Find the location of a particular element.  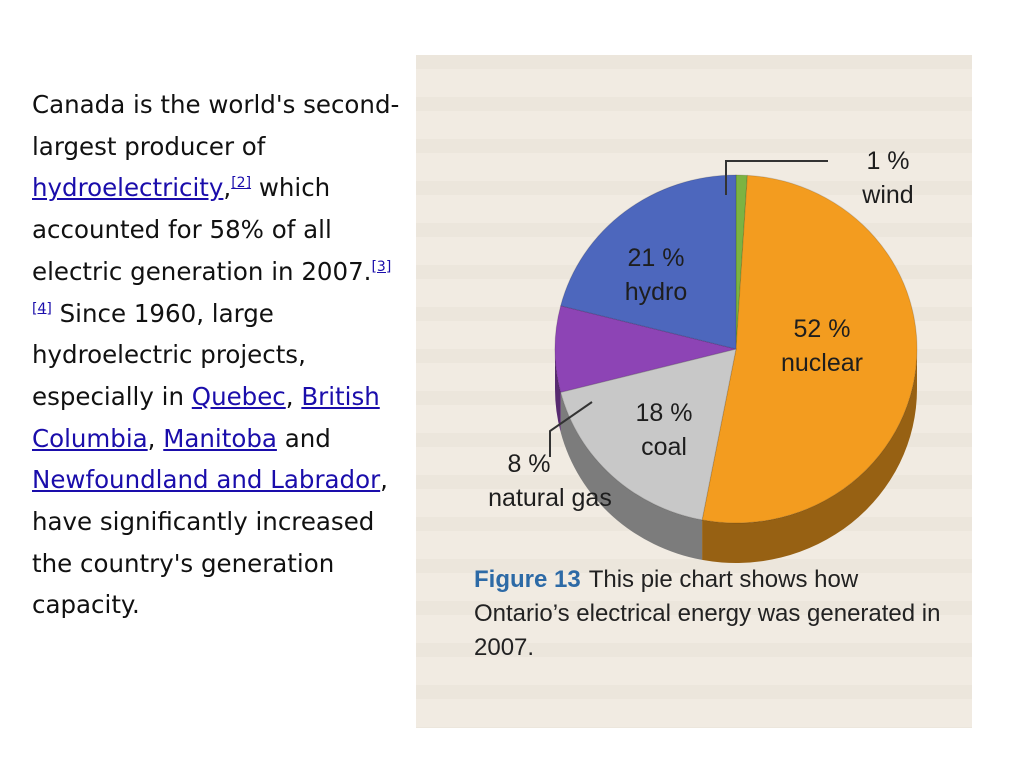

pie-slice-coal is located at coordinates (648, 434).